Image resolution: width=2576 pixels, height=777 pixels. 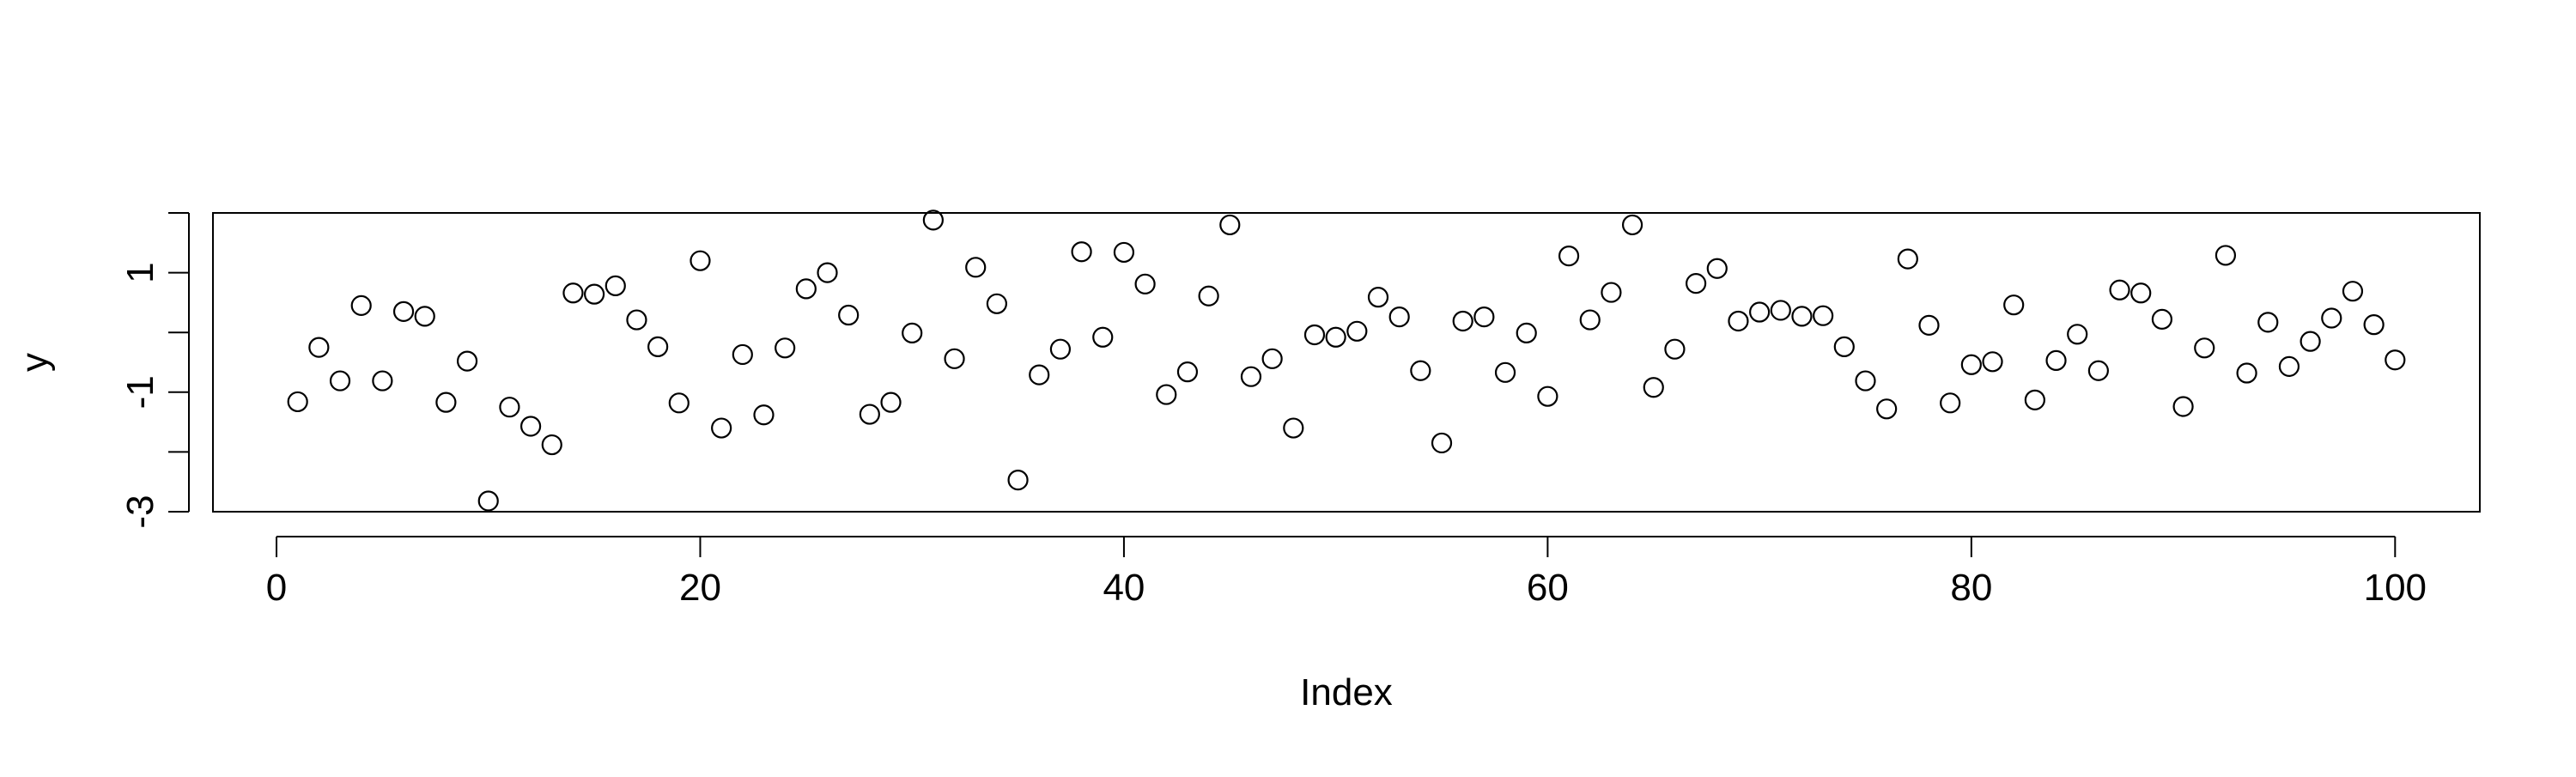 I want to click on x-axis-tick-label: 20, so click(x=700, y=588).